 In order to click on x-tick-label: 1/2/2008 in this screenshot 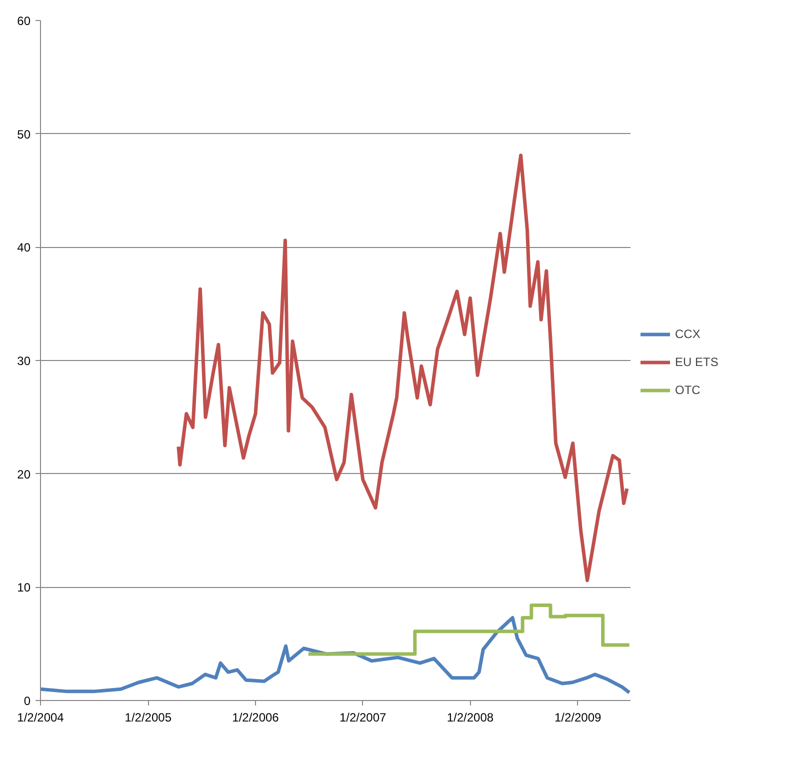, I will do `click(470, 717)`.